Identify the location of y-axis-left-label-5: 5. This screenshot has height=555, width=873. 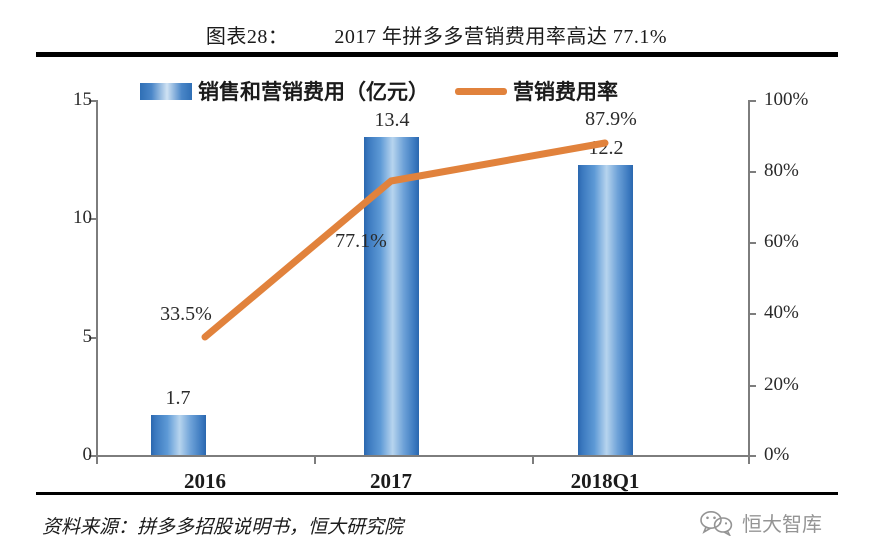
(87, 336).